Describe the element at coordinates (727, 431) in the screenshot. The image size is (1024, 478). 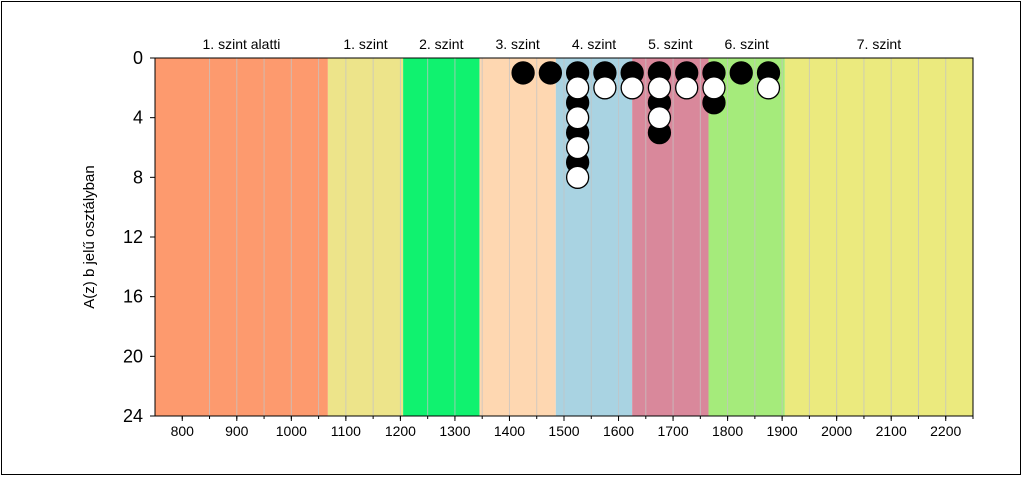
I see `x-tick-label: 1800` at that location.